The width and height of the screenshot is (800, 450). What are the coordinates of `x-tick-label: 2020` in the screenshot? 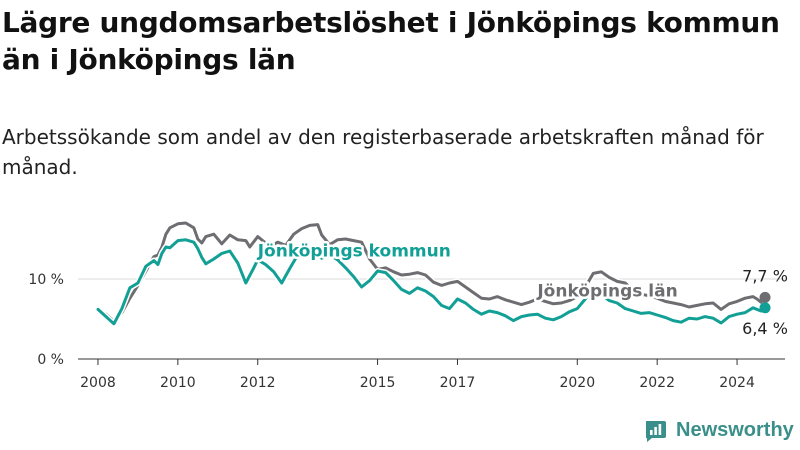 It's located at (577, 383).